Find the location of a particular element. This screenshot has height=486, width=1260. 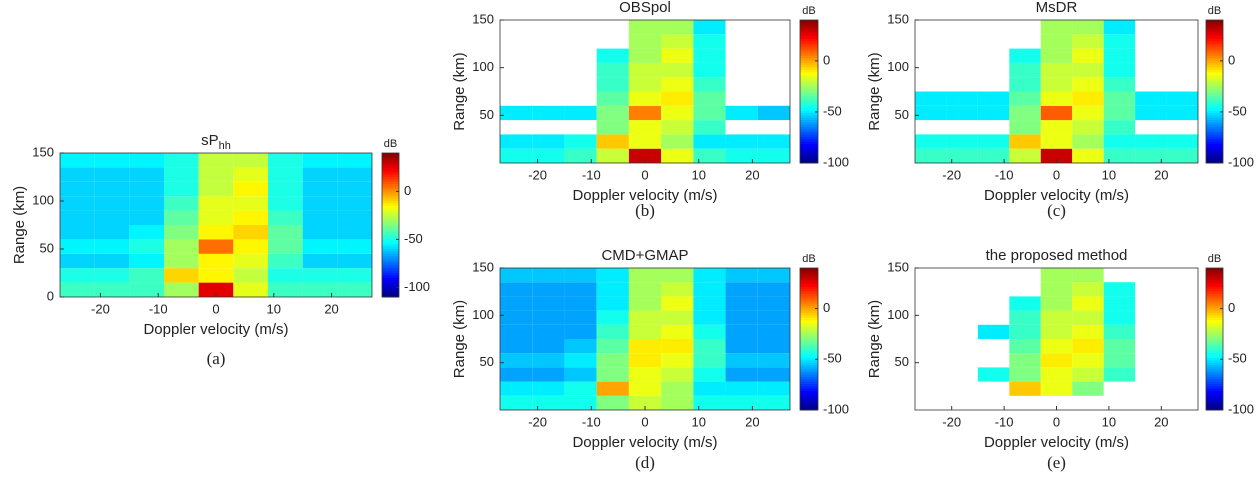

y-tick-label: 100 is located at coordinates (483, 314).